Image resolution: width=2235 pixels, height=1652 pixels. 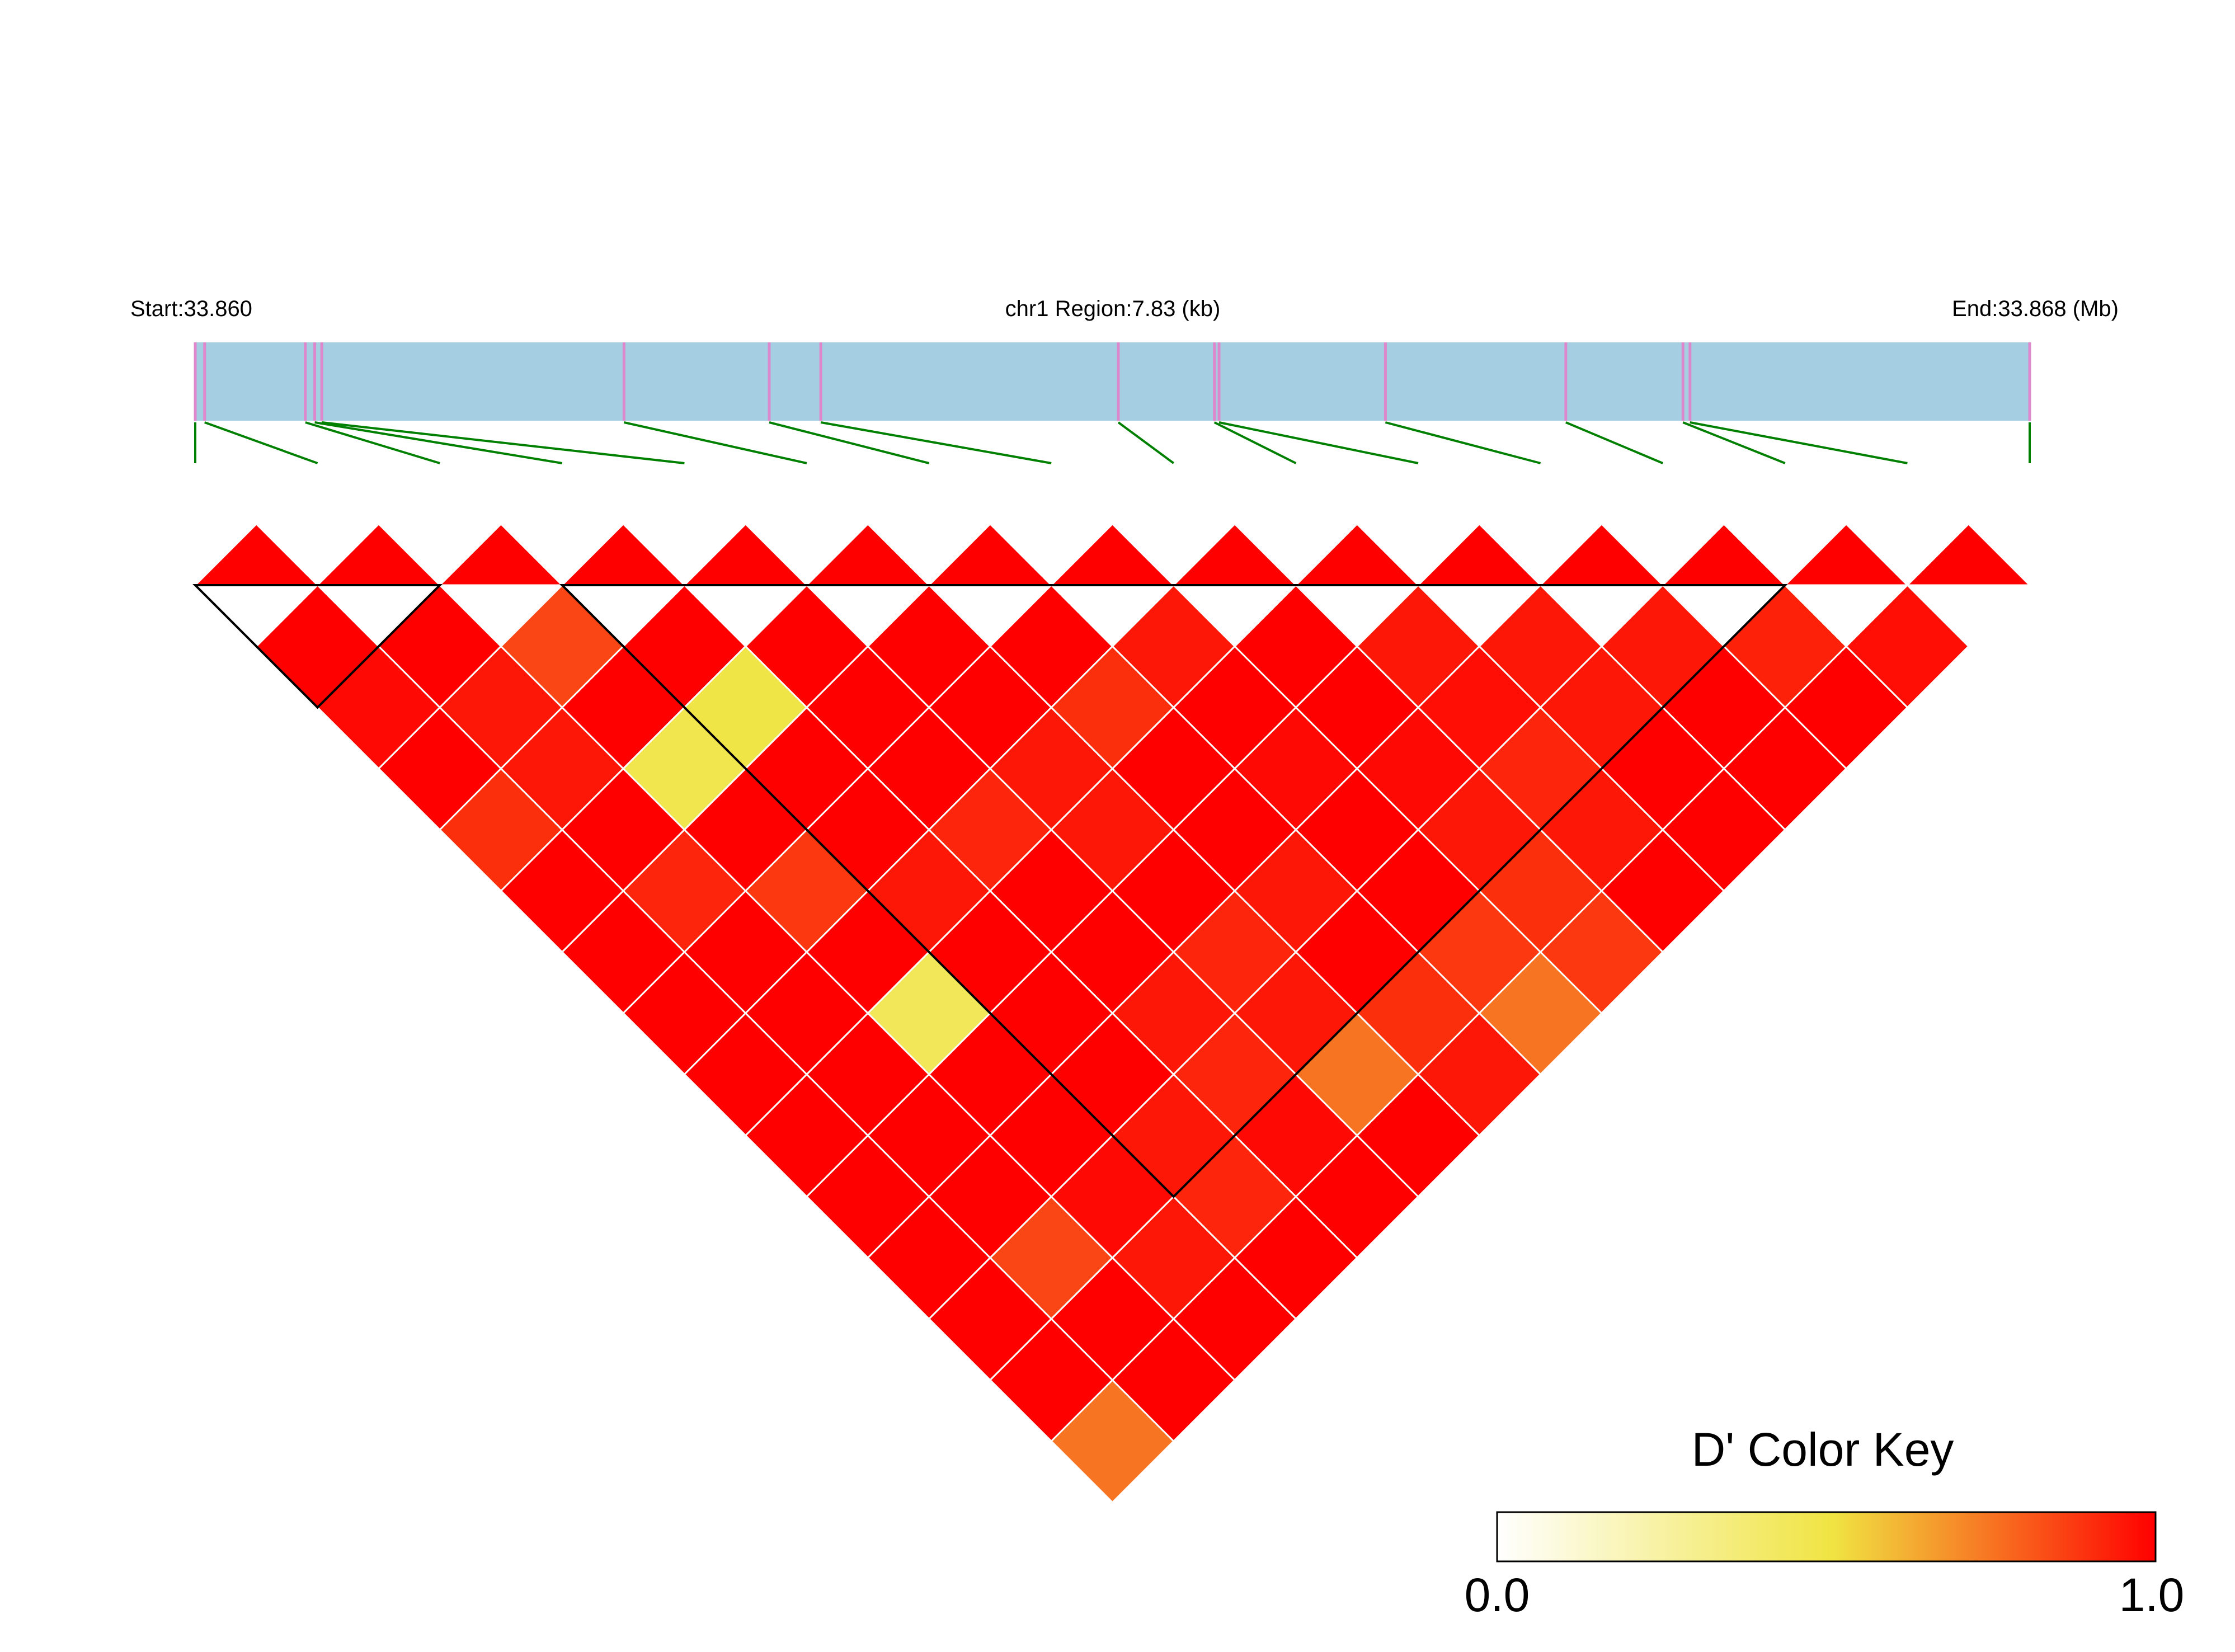 I want to click on color-key-title: D' Color Key, so click(x=1823, y=1450).